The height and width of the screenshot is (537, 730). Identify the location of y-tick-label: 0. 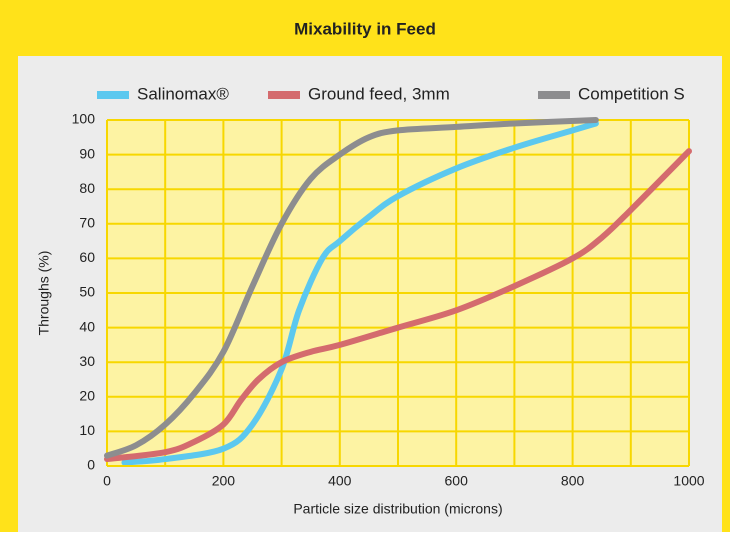
(91, 465).